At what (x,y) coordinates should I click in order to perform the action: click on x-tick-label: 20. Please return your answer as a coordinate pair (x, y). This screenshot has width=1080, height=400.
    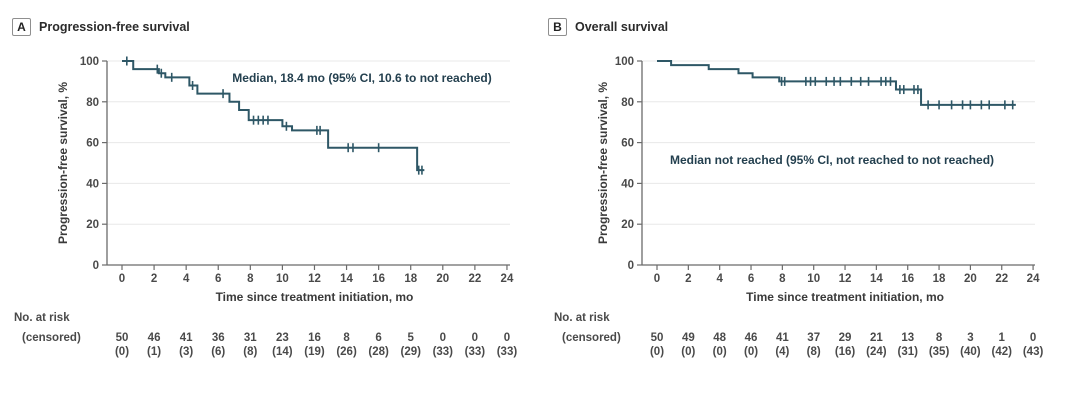
    Looking at the image, I should click on (970, 279).